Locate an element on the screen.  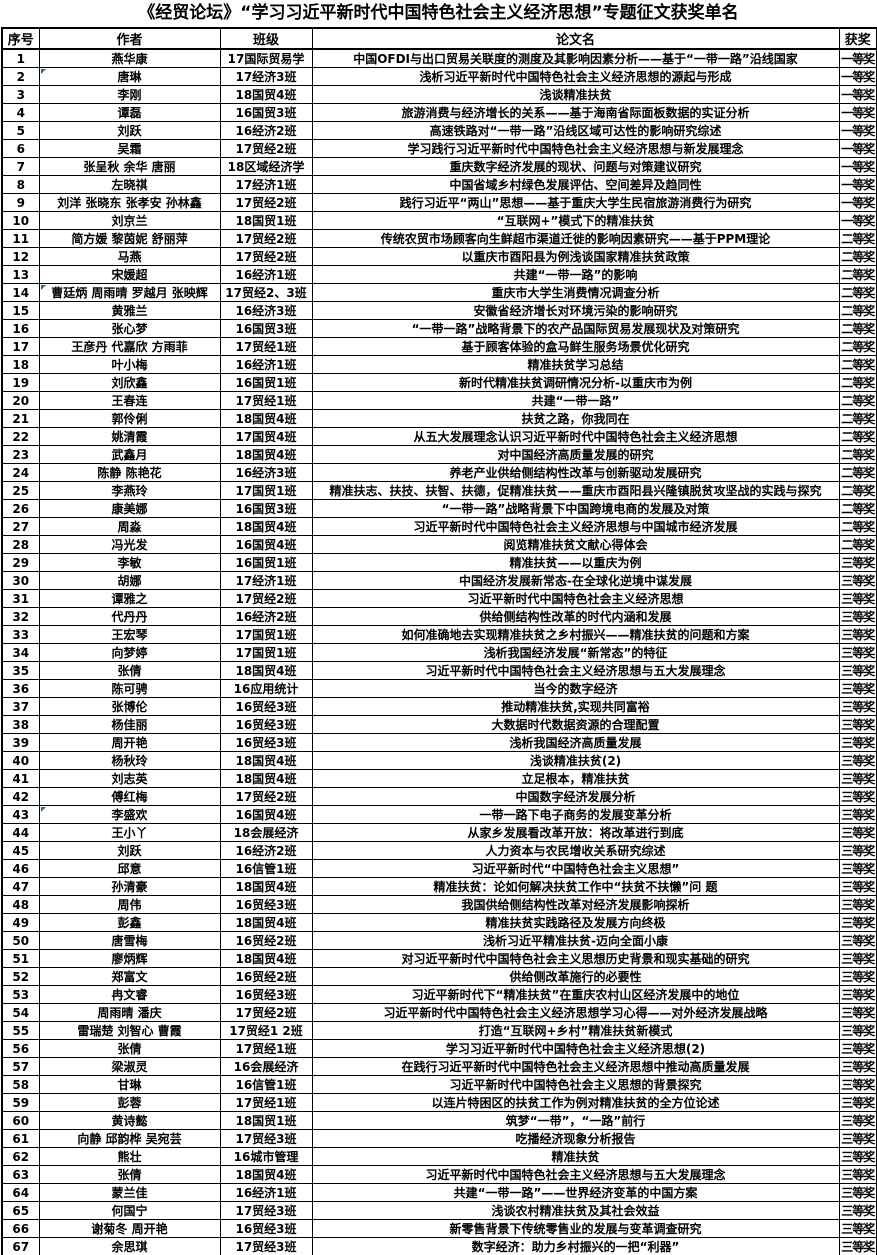
table-row: 31 谭雅之 17贸经2班 习近平新时代中国特色社会主义经济思想 三等奖 is located at coordinates (439, 598).